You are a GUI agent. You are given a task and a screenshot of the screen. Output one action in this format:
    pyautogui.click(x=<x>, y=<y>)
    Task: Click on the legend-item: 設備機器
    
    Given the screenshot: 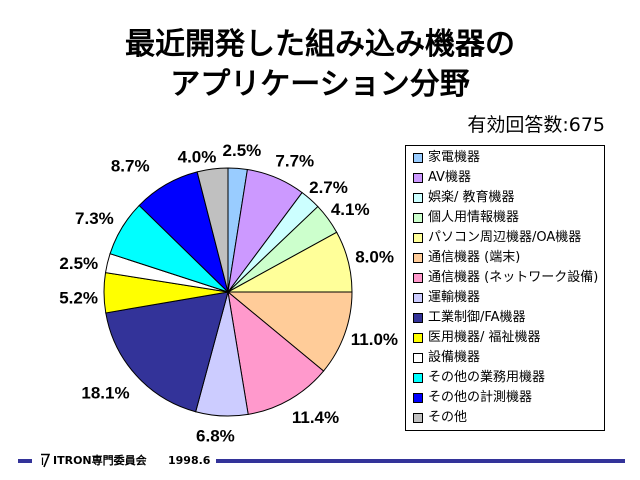 What is the action you would take?
    pyautogui.click(x=505, y=358)
    